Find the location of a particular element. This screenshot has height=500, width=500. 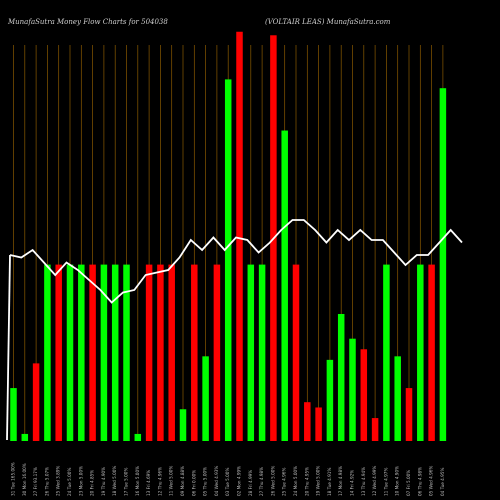

x-tick-label: 04 Wed 4.93% is located at coordinates (216, 481).